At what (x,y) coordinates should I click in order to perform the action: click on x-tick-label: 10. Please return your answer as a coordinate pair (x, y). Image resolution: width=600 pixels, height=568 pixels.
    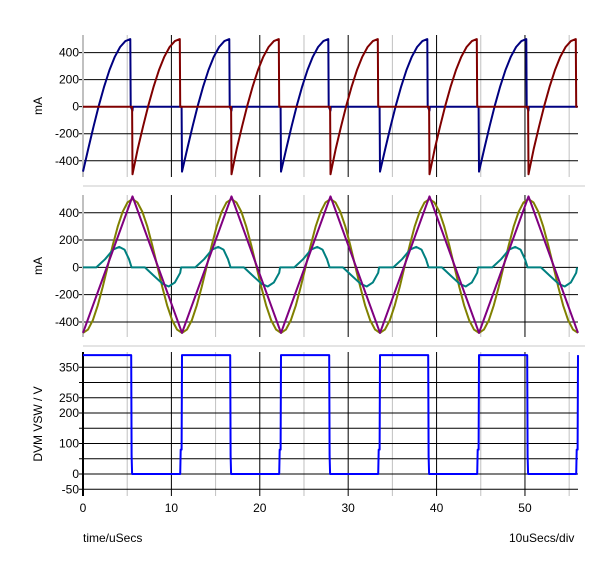
    Looking at the image, I should click on (172, 508).